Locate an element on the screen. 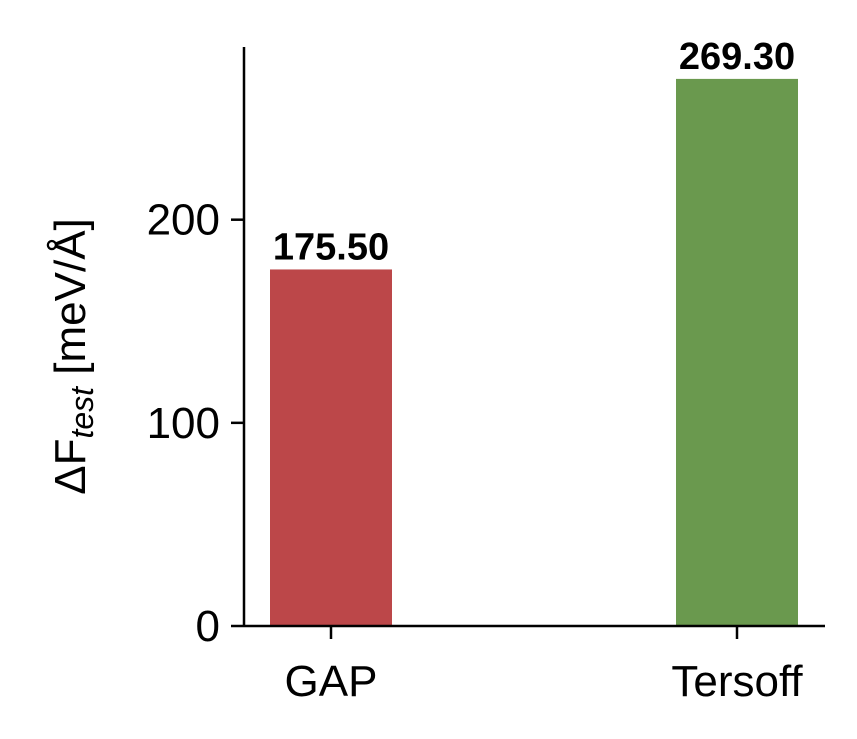 The height and width of the screenshot is (739, 857). y-tick-label: 100 is located at coordinates (183, 423).